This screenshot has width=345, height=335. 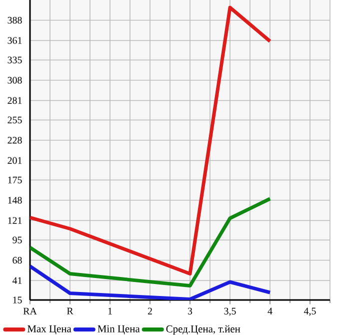 What do you see at coordinates (203, 330) in the screenshot?
I see `legend-label: Сред.Цена, т.йен` at bounding box center [203, 330].